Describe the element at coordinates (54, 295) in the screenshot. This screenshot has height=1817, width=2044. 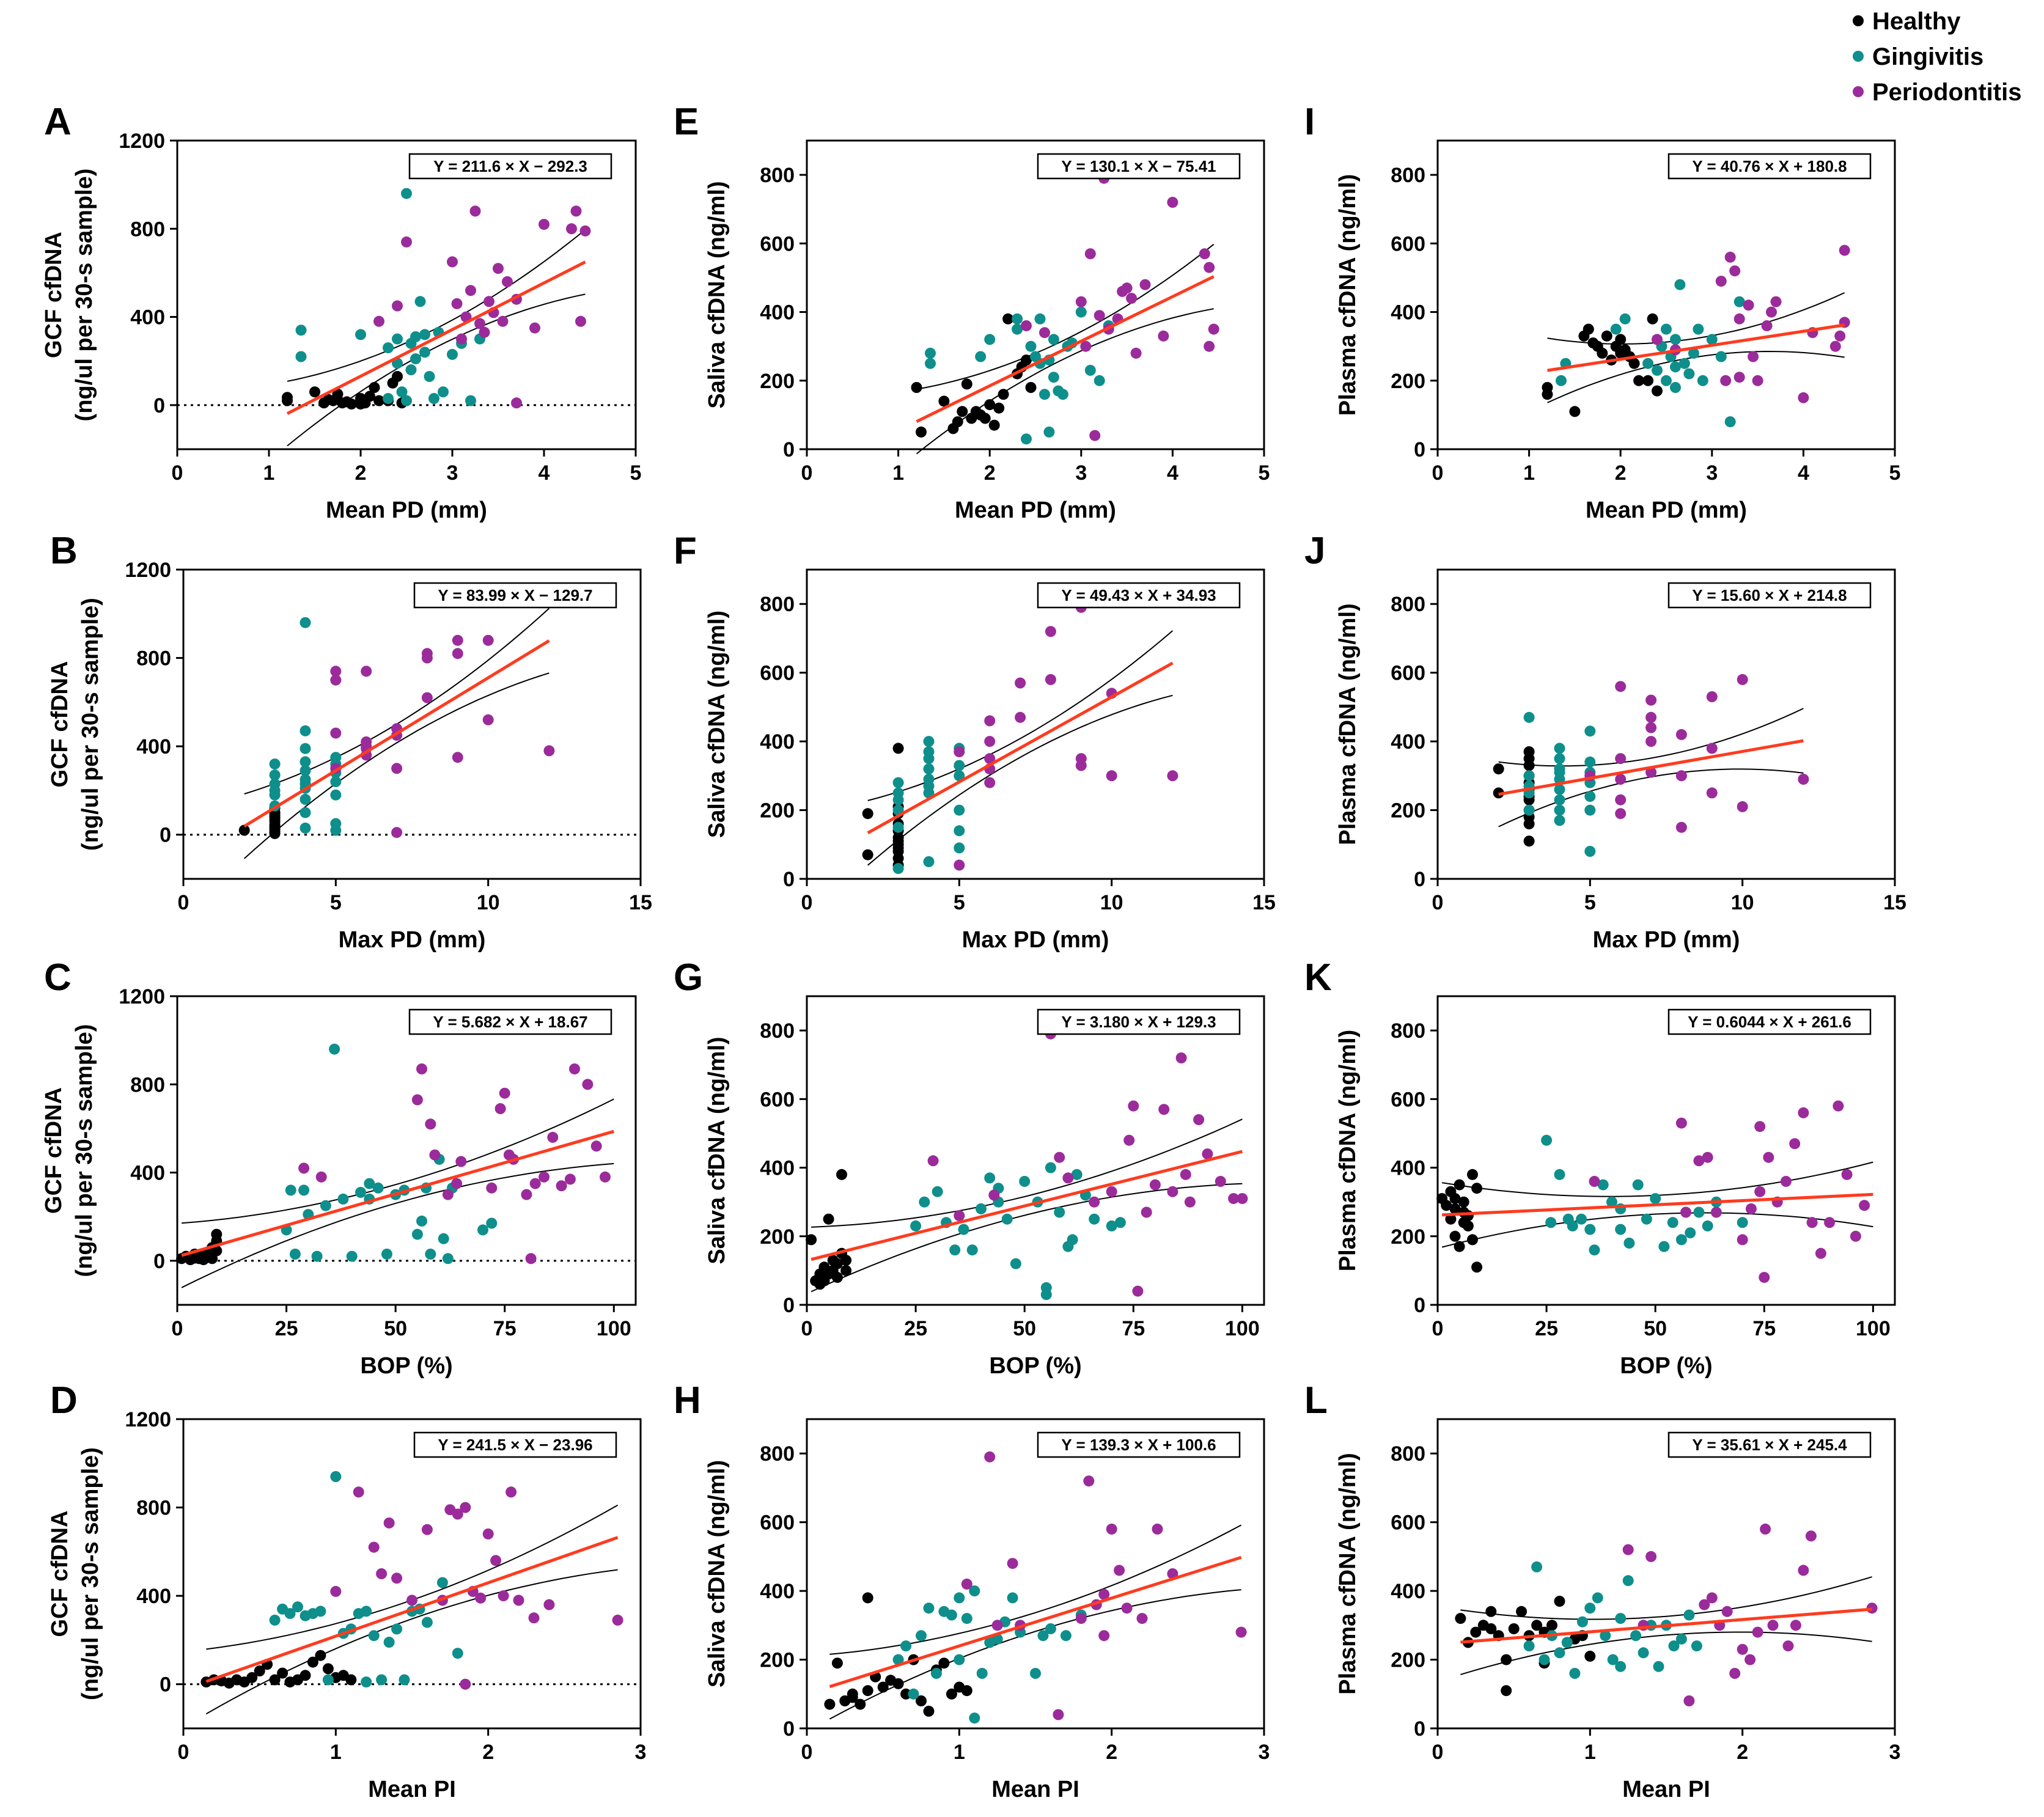
I see `y-axis-label: GCF cfDNA` at that location.